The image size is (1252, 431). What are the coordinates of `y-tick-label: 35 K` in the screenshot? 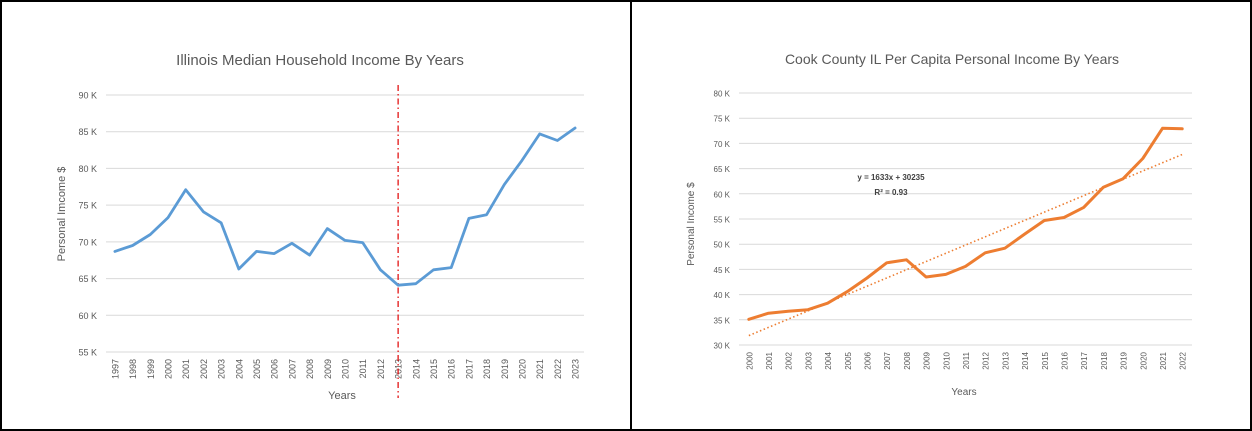 It's located at (722, 320).